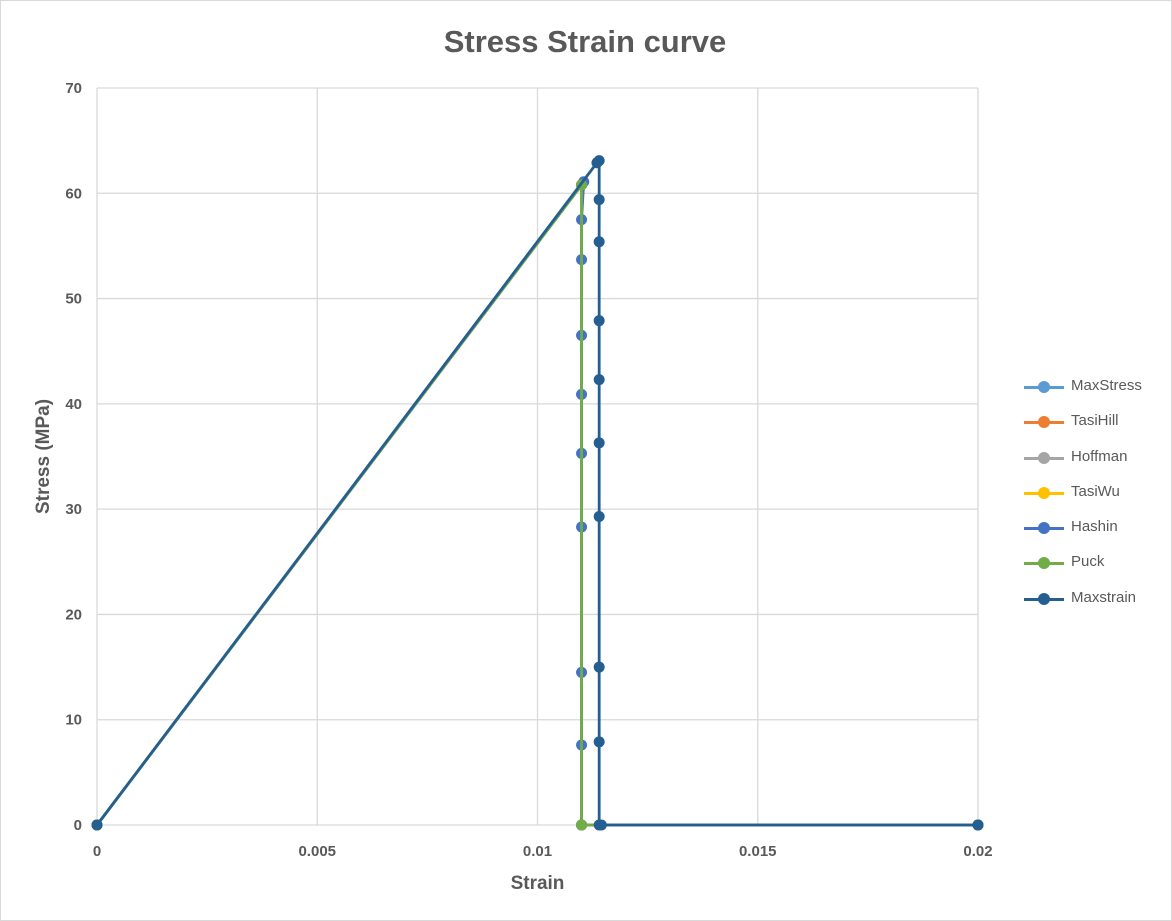 This screenshot has height=921, width=1172. Describe the element at coordinates (97, 851) in the screenshot. I see `x-tick-label: 0` at that location.